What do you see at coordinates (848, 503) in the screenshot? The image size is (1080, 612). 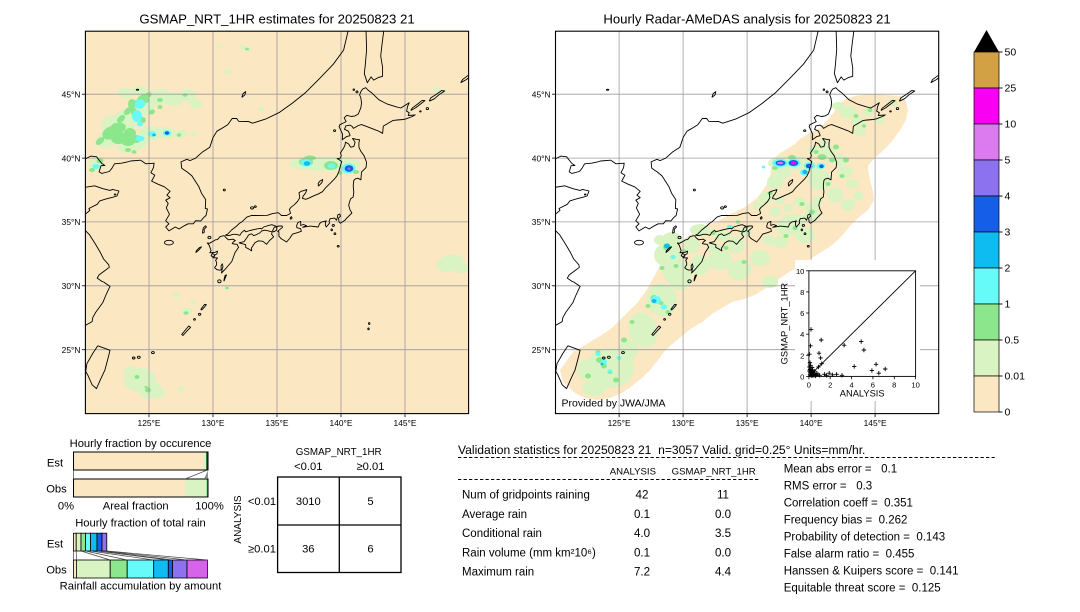 I see `svg-text: Correlation coeff = 0.351` at bounding box center [848, 503].